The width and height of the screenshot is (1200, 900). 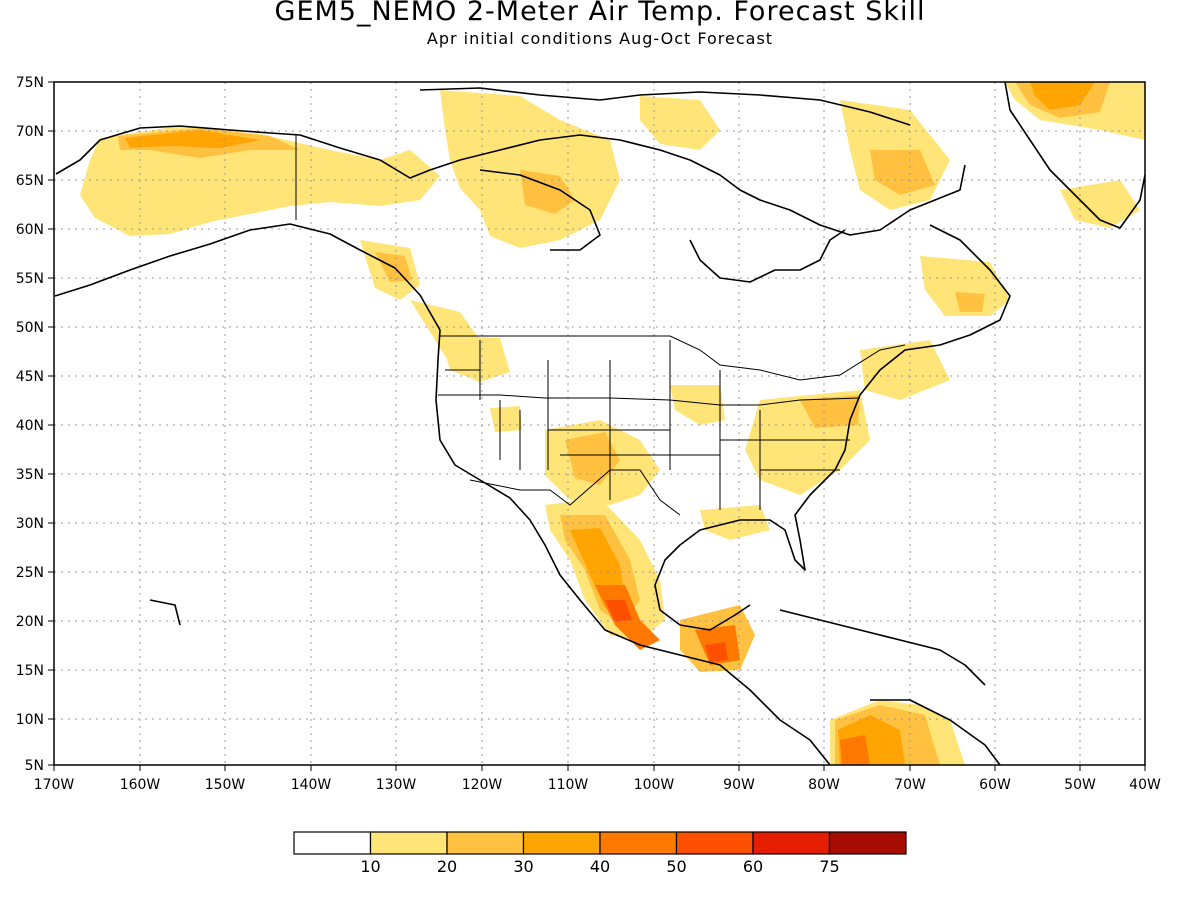 I want to click on lat-label: 75N, so click(x=30, y=83).